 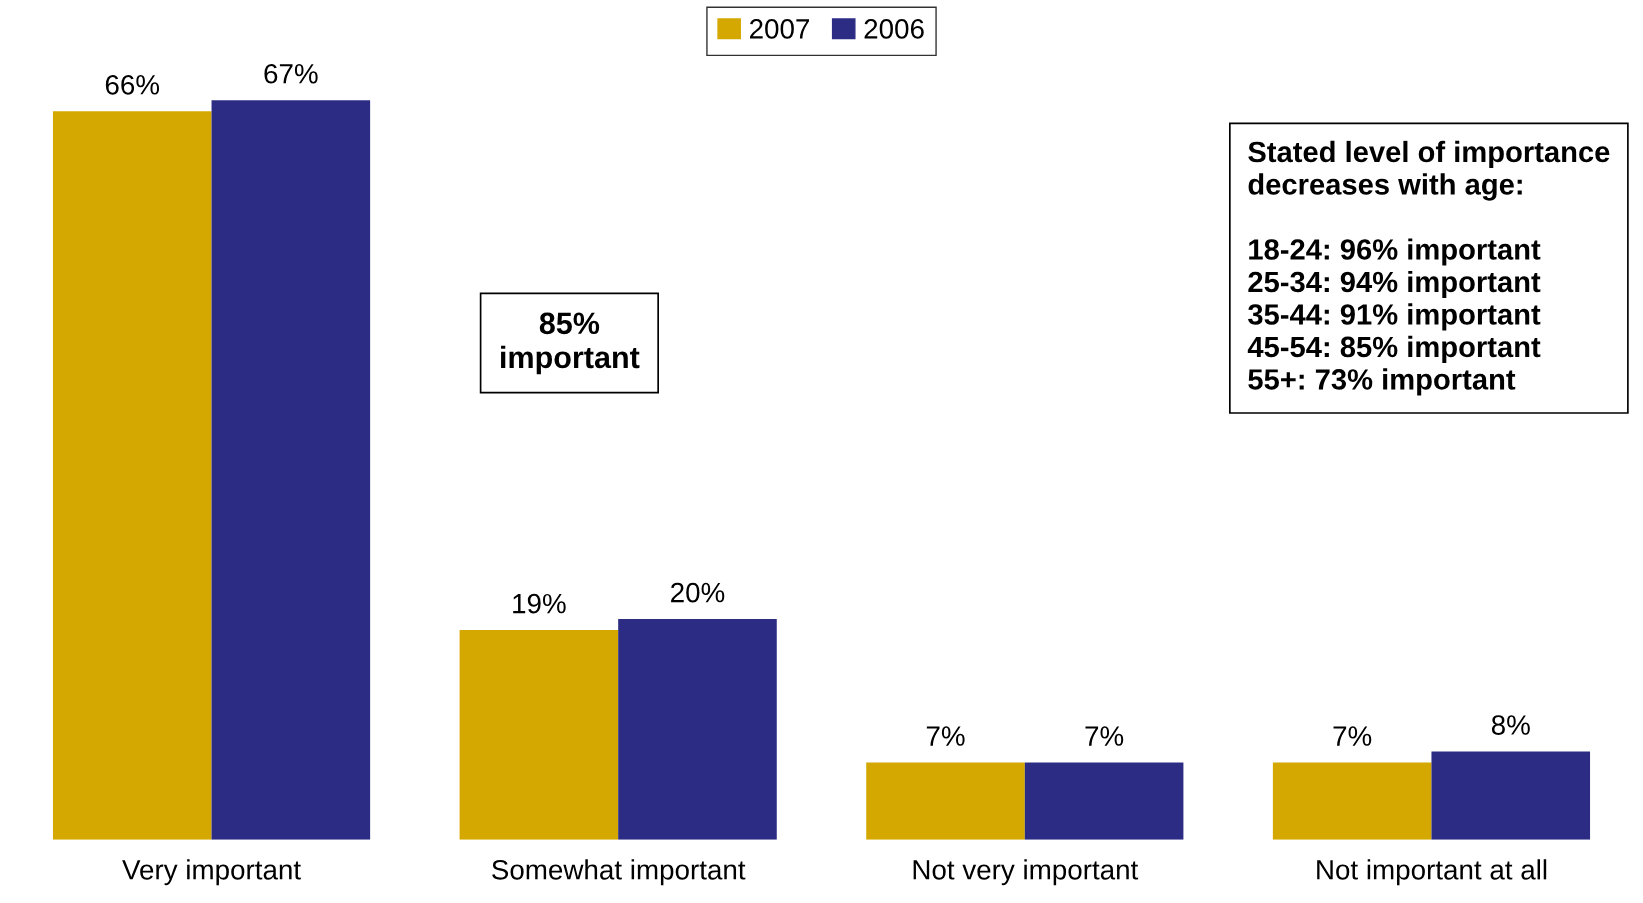 What do you see at coordinates (1432, 872) in the screenshot?
I see `x-tick-label: Not important at all` at bounding box center [1432, 872].